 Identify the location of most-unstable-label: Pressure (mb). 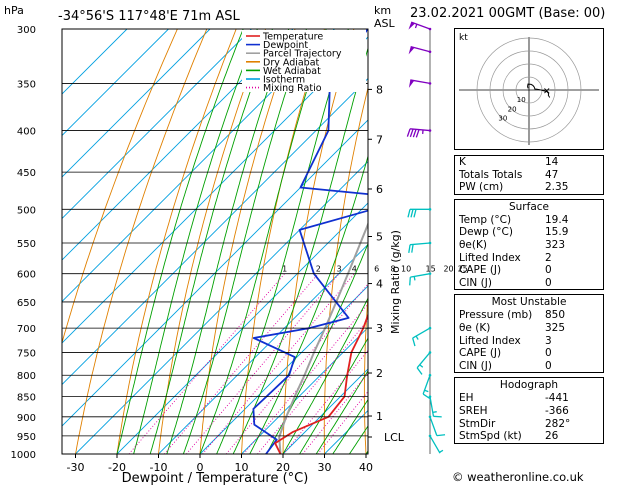
(496, 315).